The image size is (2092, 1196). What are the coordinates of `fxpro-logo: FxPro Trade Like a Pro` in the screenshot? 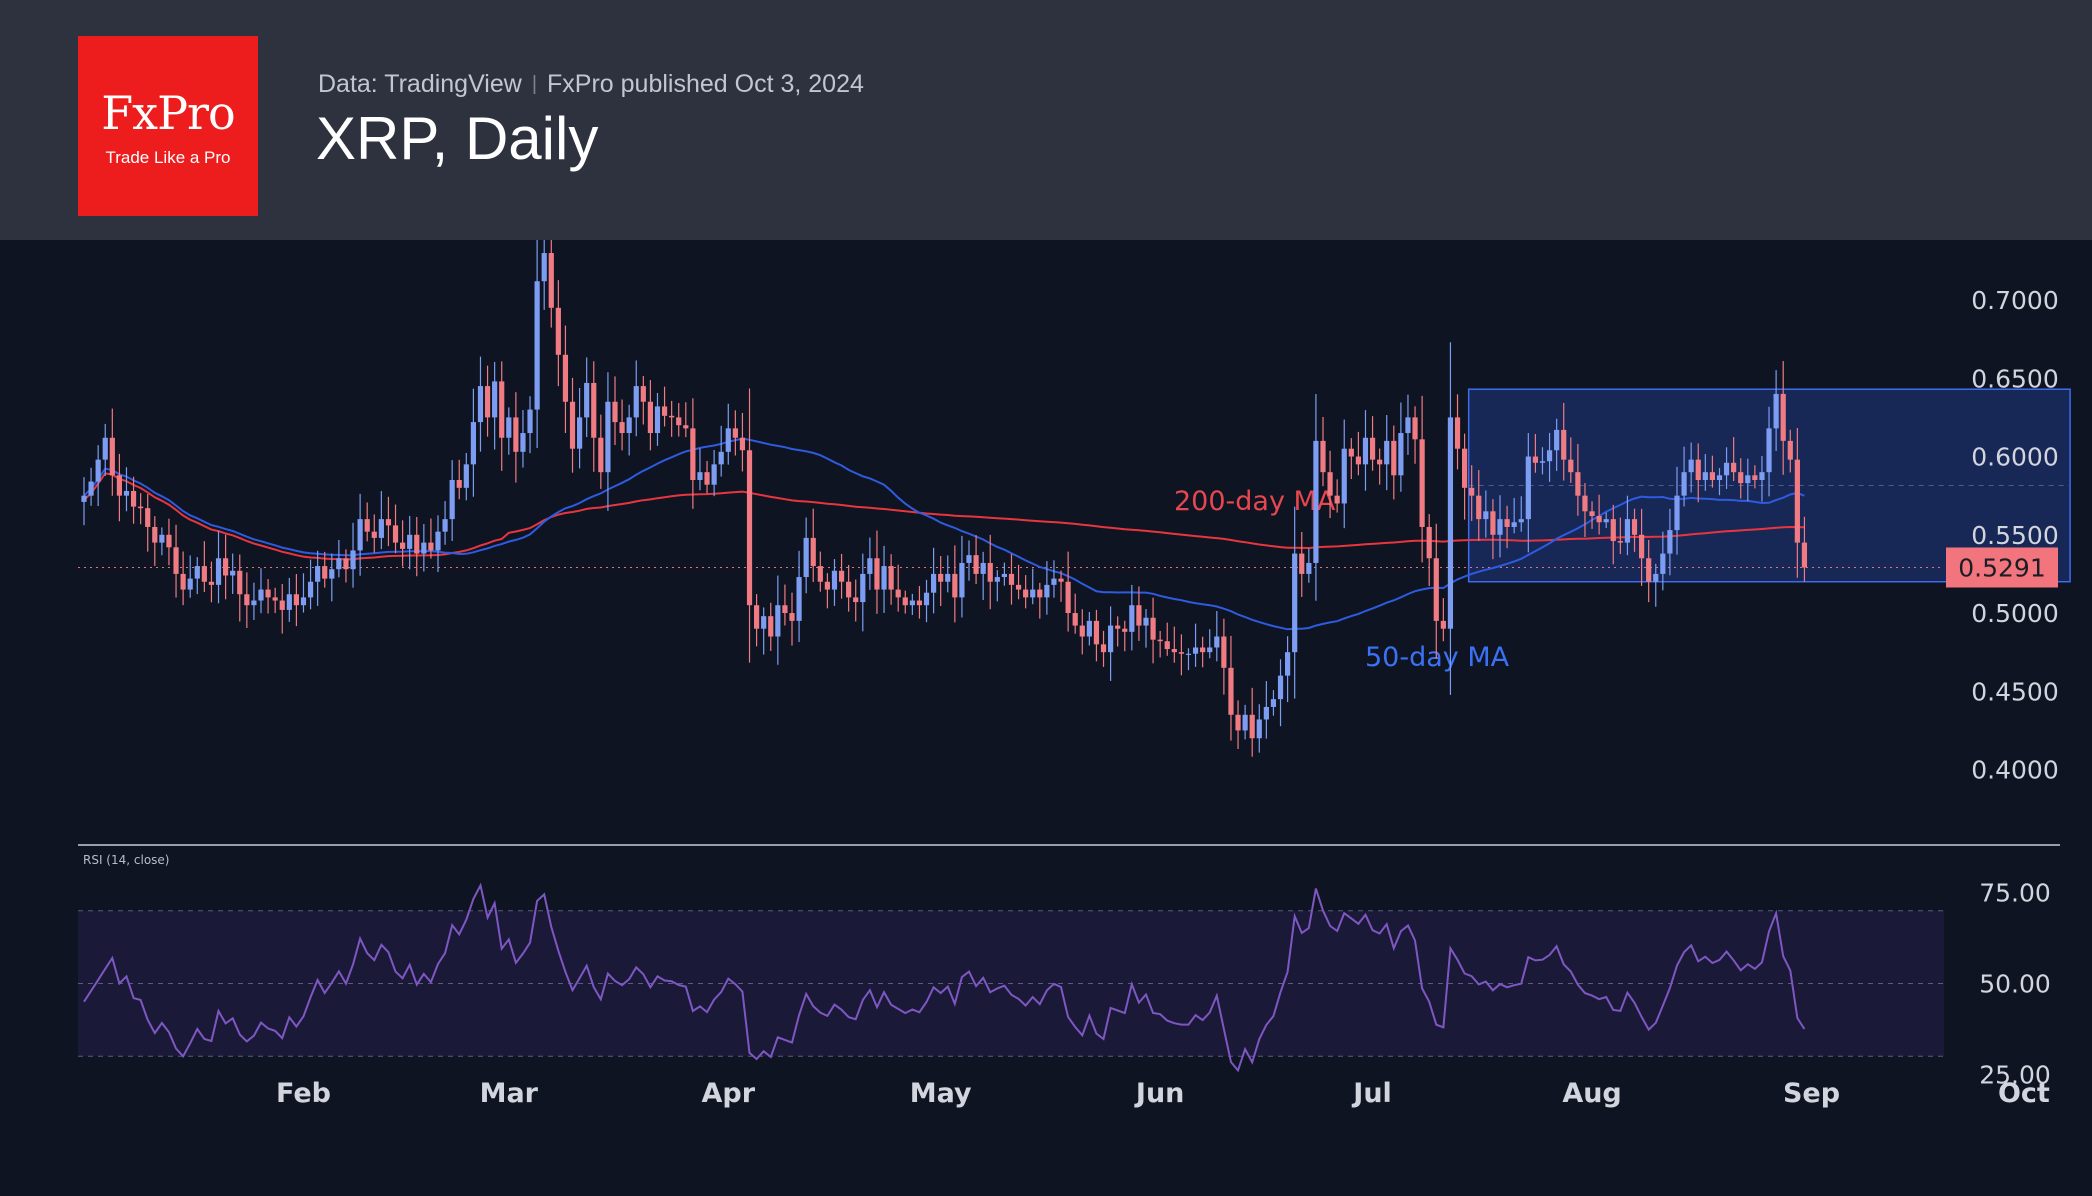 It's located at (168, 126).